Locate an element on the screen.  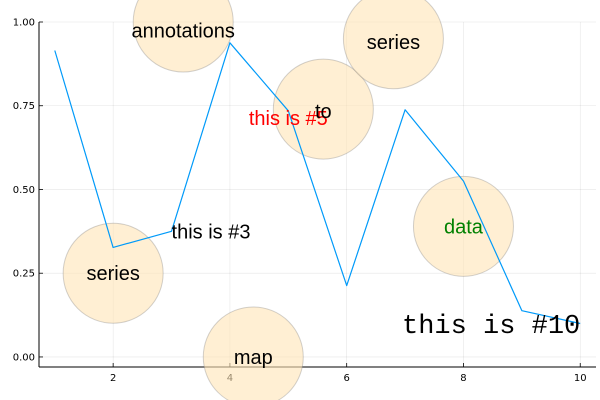
x-tick-labels: 246810 is located at coordinates (348, 378).